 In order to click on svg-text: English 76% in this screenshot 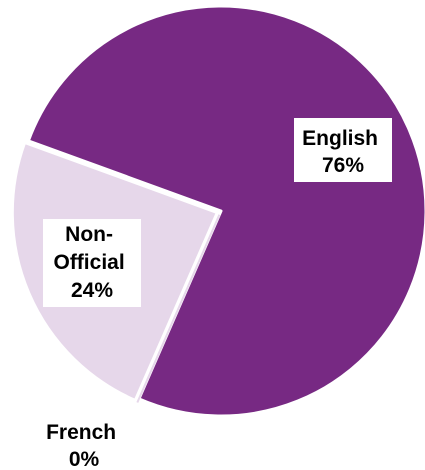, I will do `click(343, 152)`.